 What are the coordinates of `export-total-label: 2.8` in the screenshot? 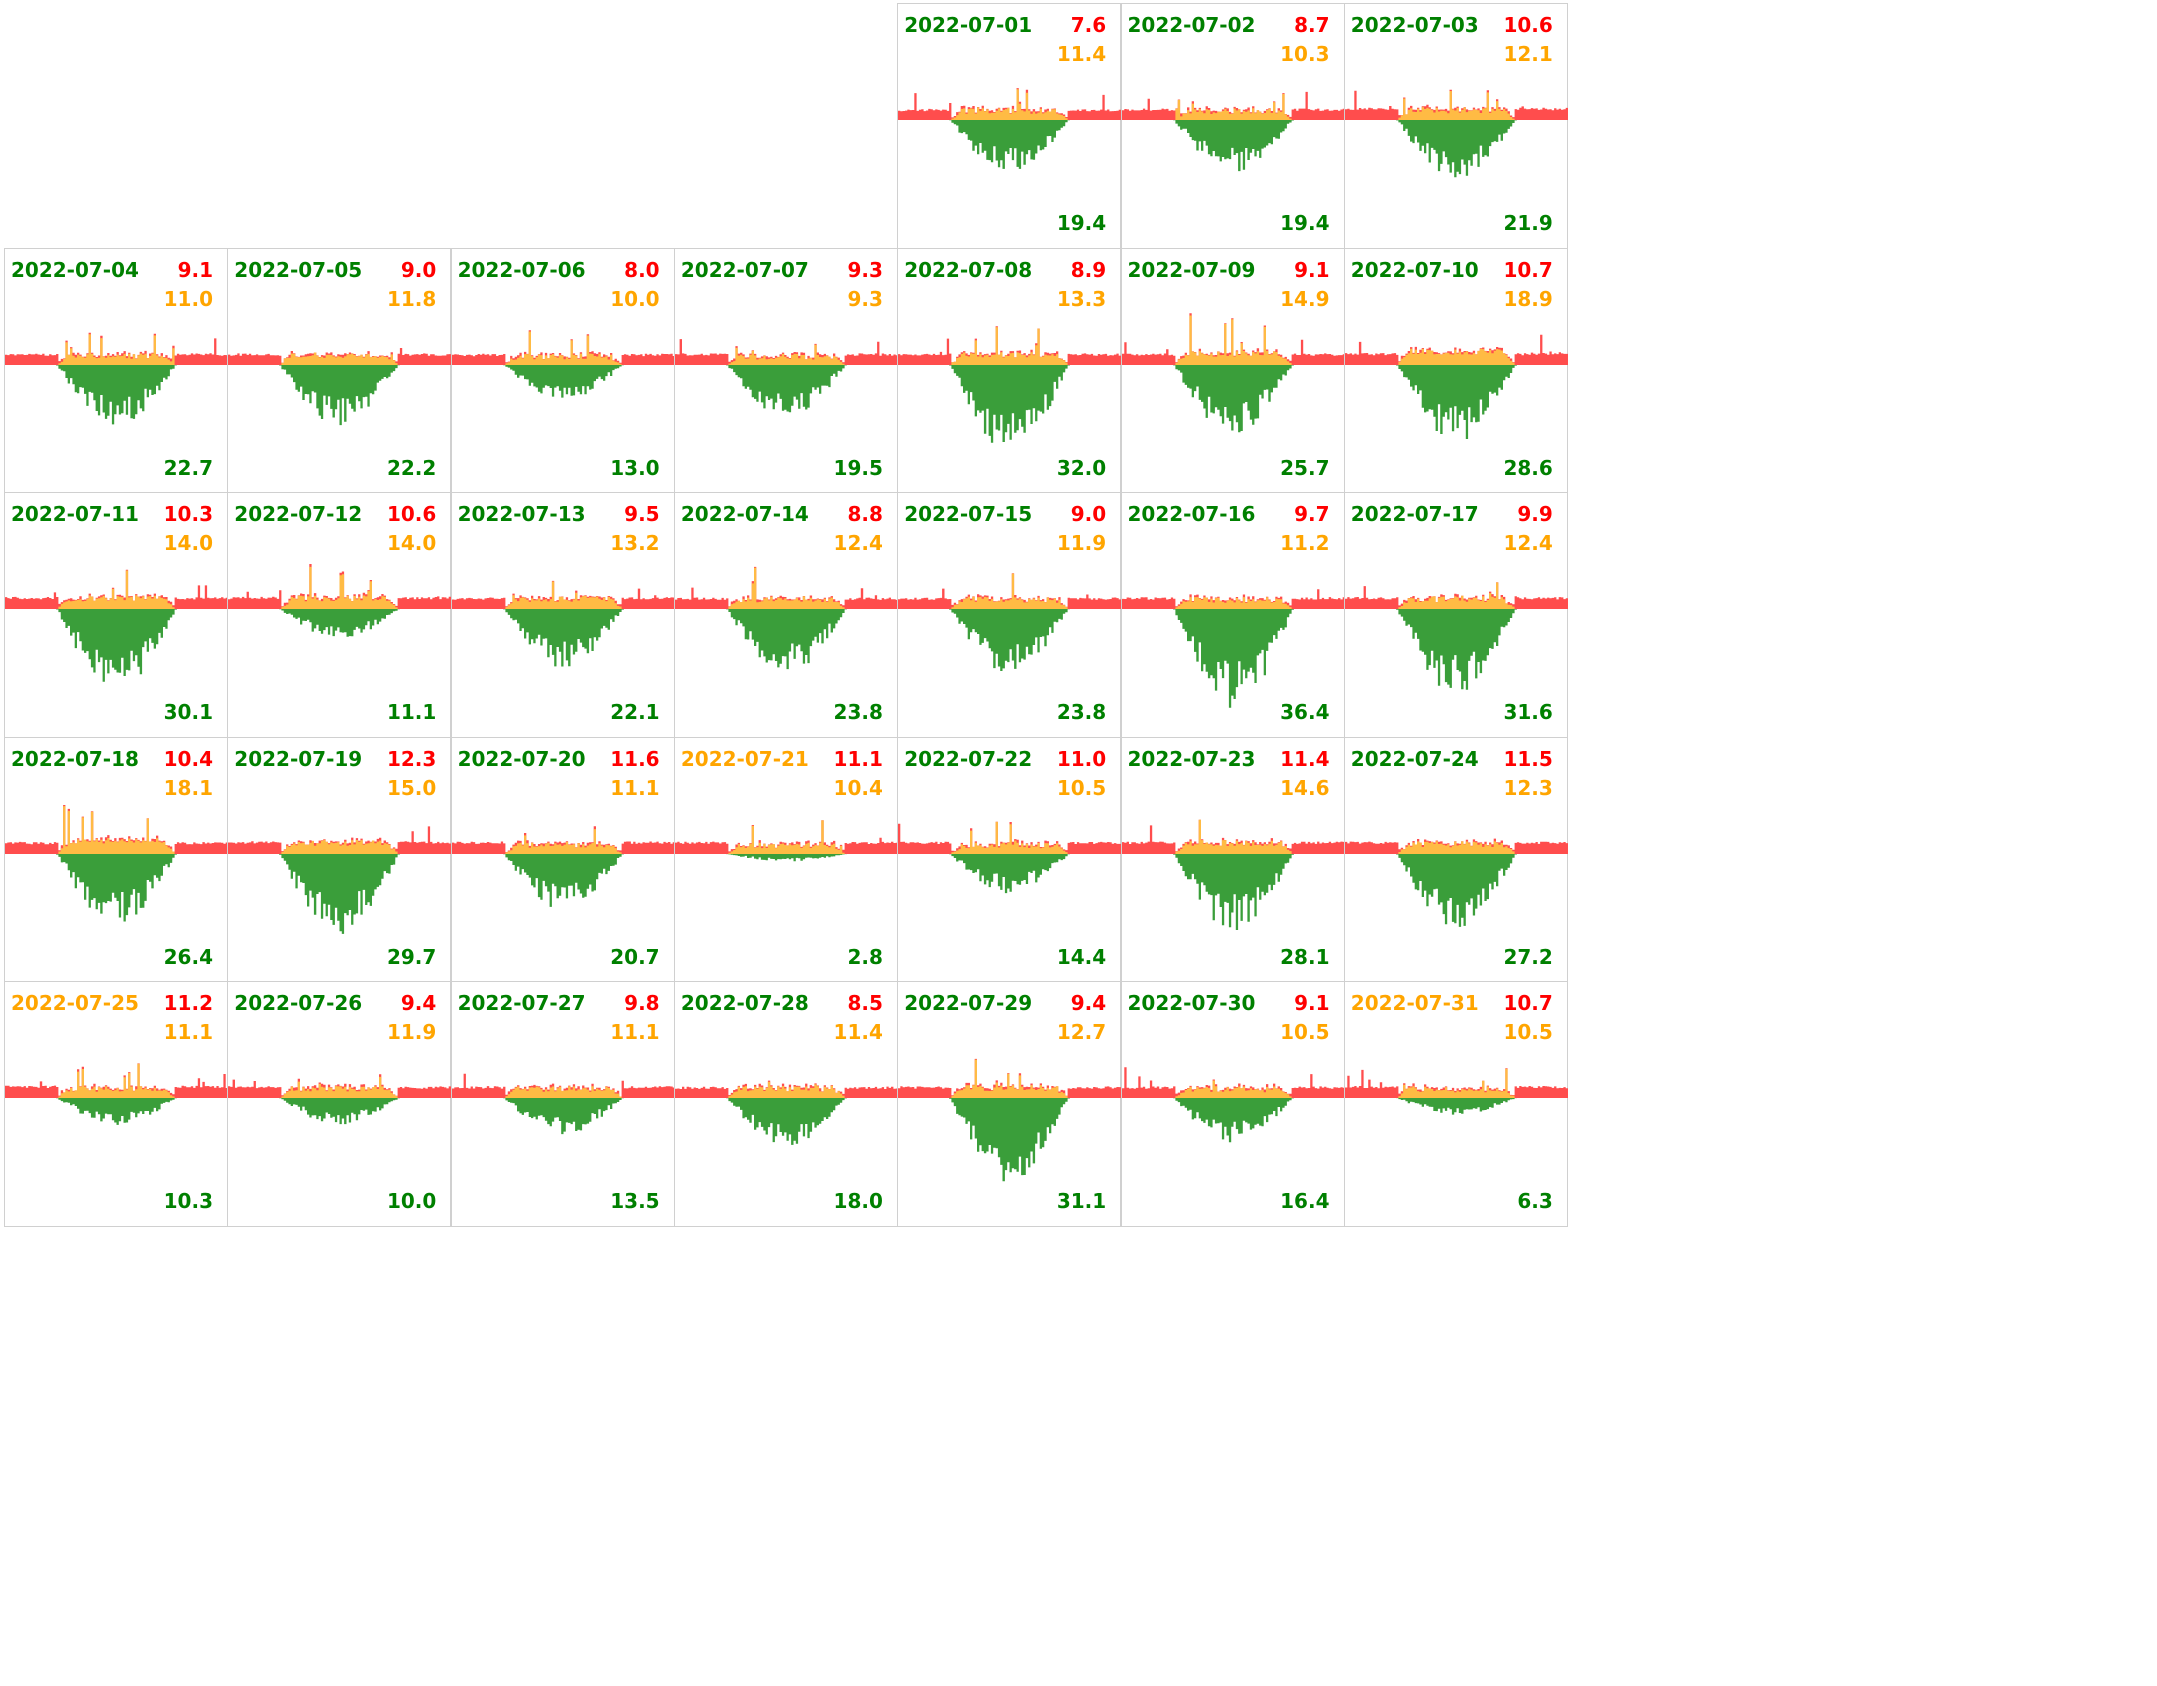 It's located at (865, 956).